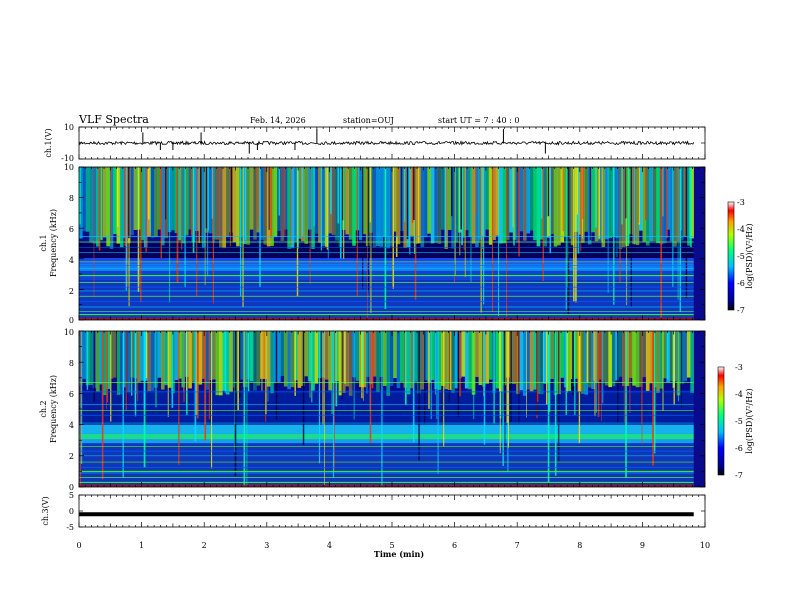 The width and height of the screenshot is (792, 612). I want to click on ch1-waveform-ticks, so click(392, 143).